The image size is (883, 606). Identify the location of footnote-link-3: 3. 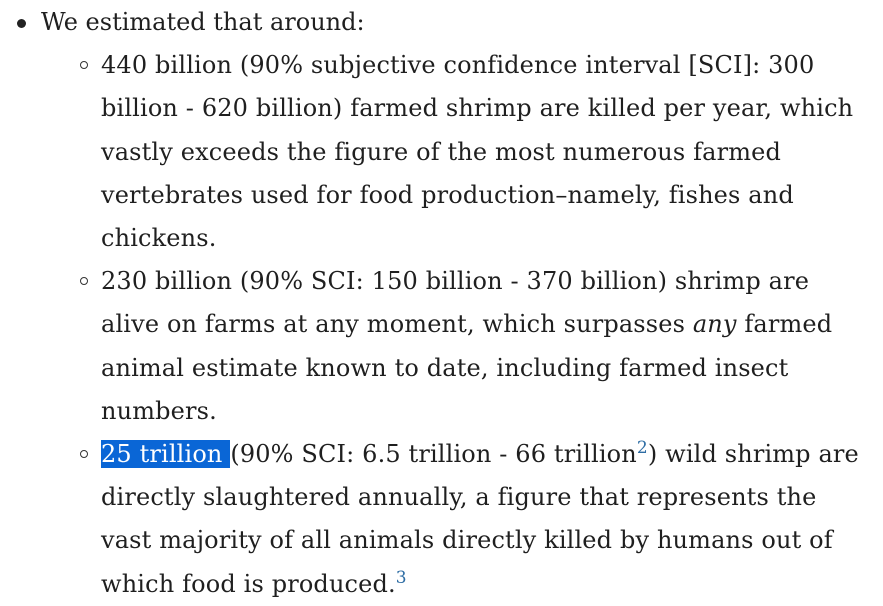
(401, 577).